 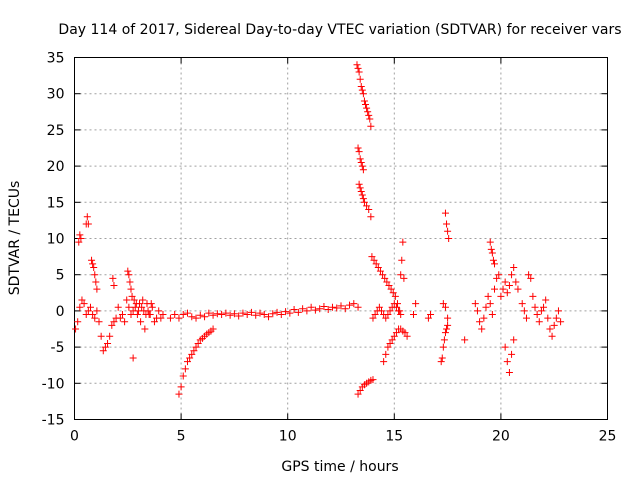 What do you see at coordinates (53, 240) in the screenshot?
I see `y-tick-labels: -15 -10 -5 0 5 10 15 20 25 30 35` at bounding box center [53, 240].